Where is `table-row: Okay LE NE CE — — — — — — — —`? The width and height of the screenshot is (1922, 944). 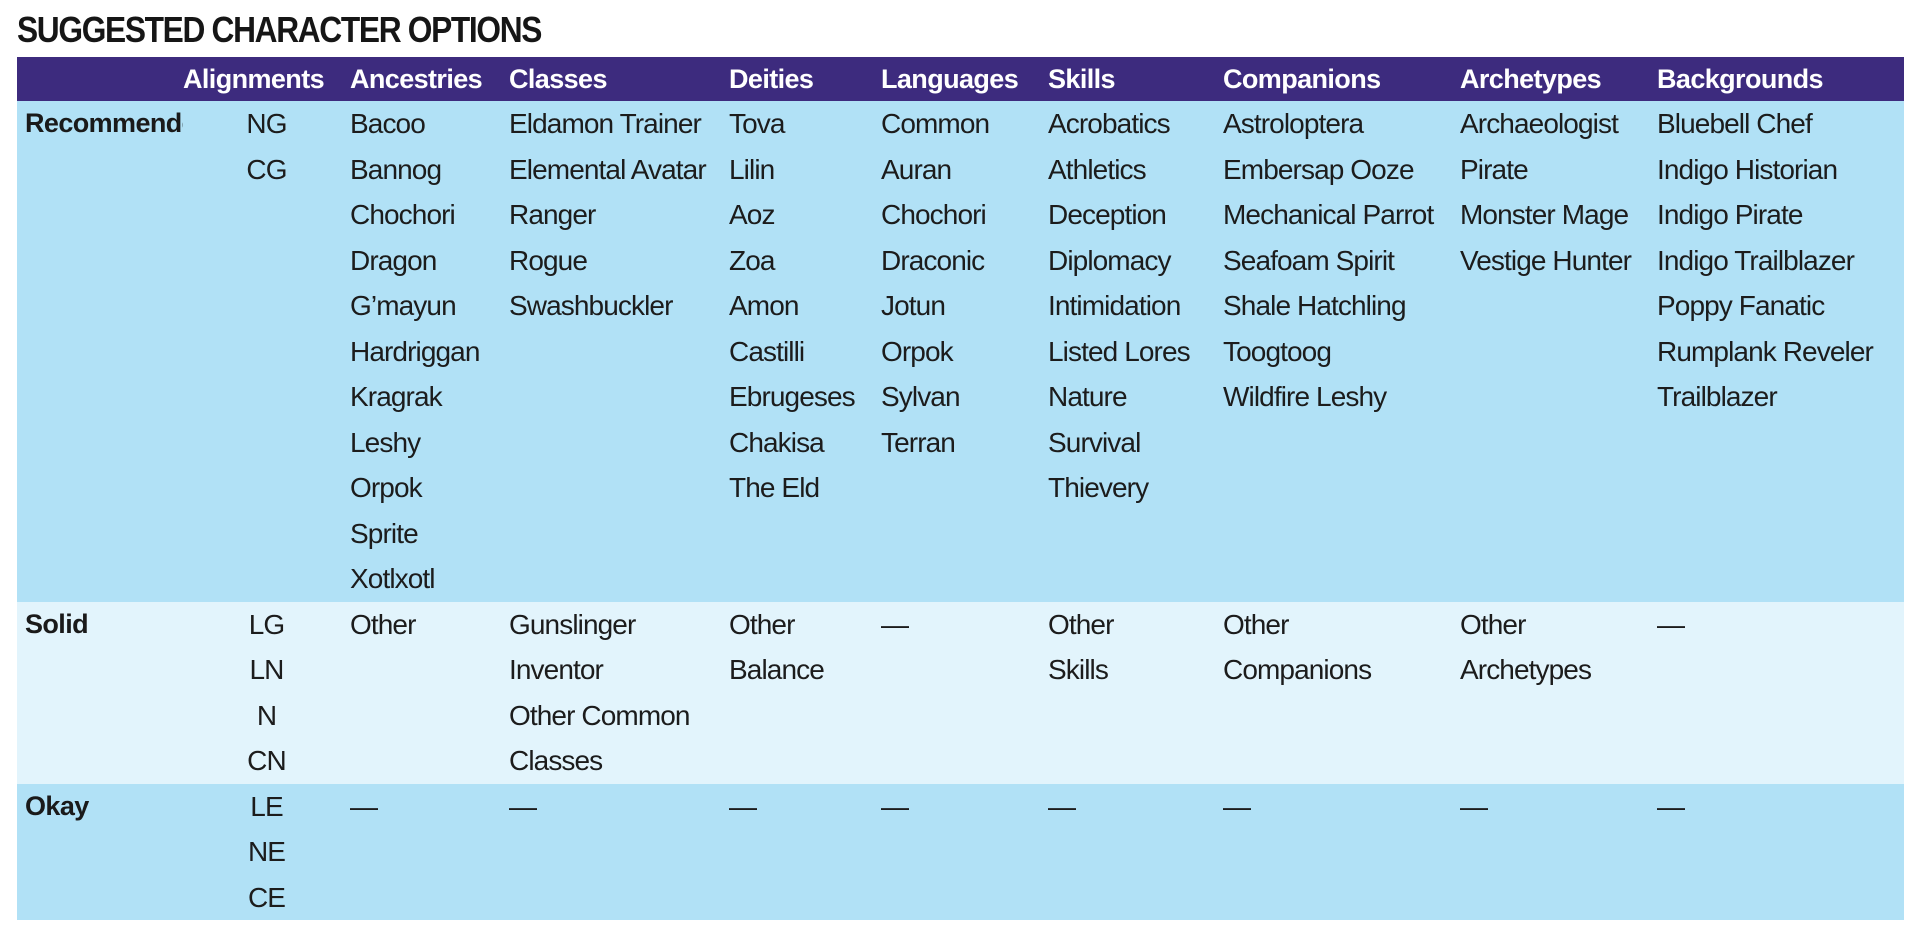 table-row: Okay LE NE CE — — — — — — — — is located at coordinates (960, 852).